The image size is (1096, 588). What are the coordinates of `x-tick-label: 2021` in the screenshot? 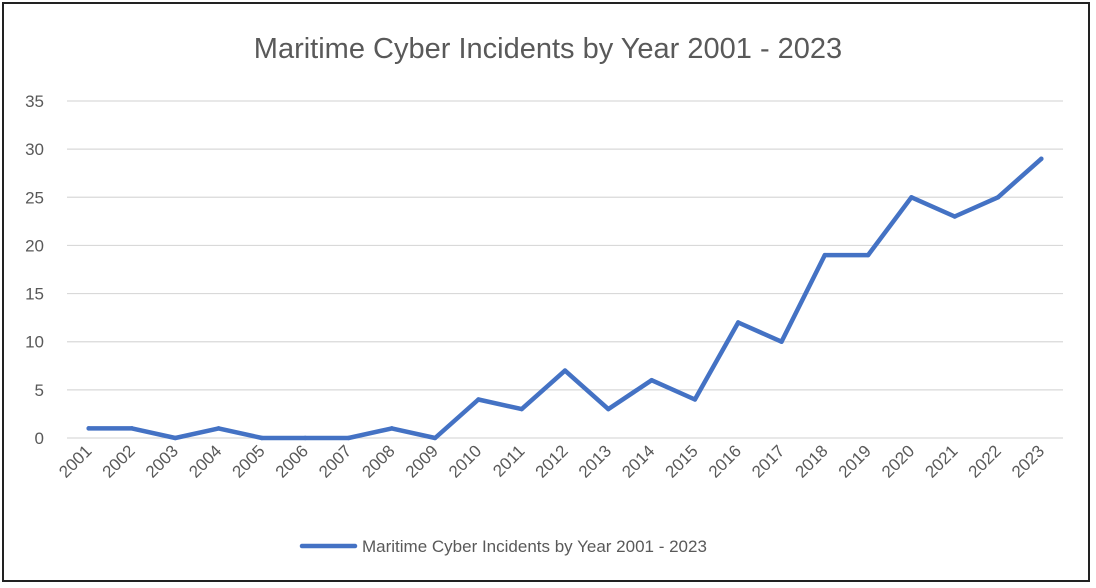 It's located at (941, 461).